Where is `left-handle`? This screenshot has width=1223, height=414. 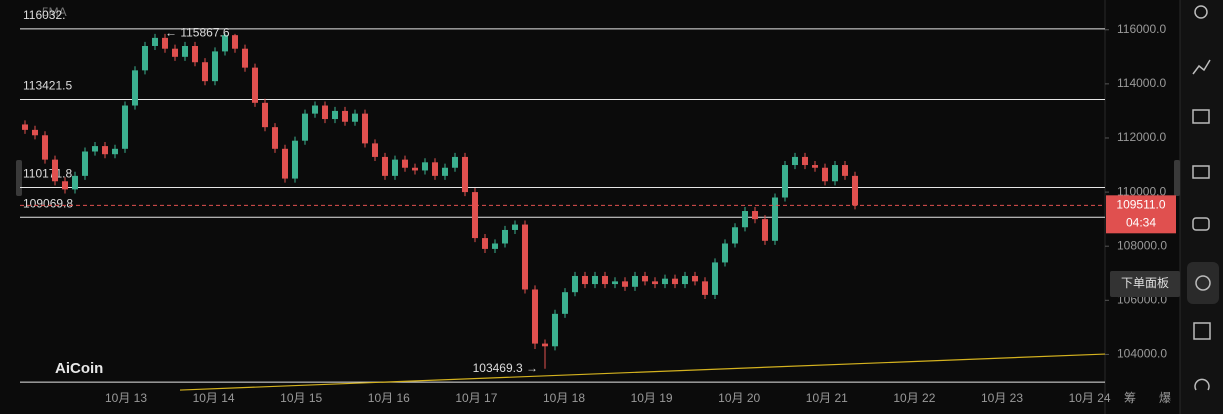
left-handle is located at coordinates (19, 178).